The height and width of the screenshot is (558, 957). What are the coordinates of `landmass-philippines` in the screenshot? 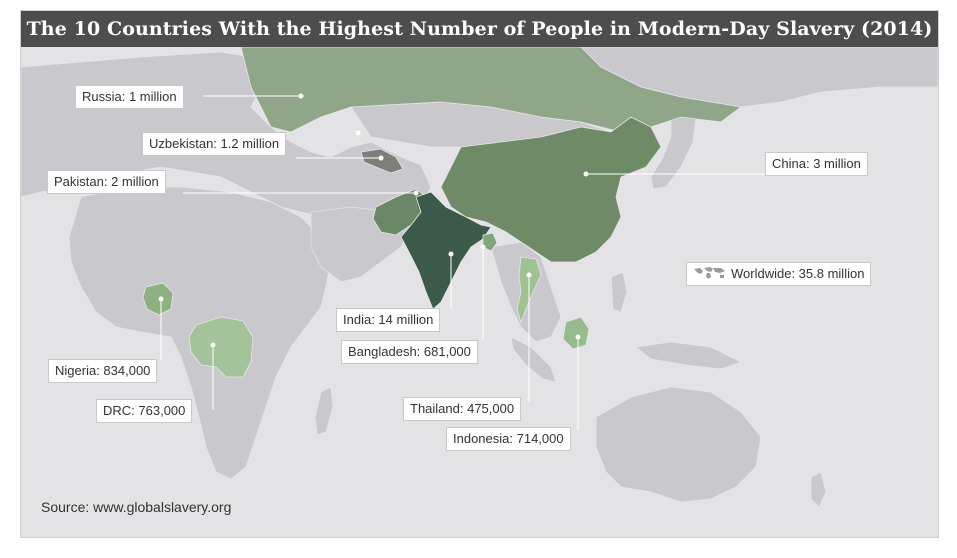 It's located at (619, 292).